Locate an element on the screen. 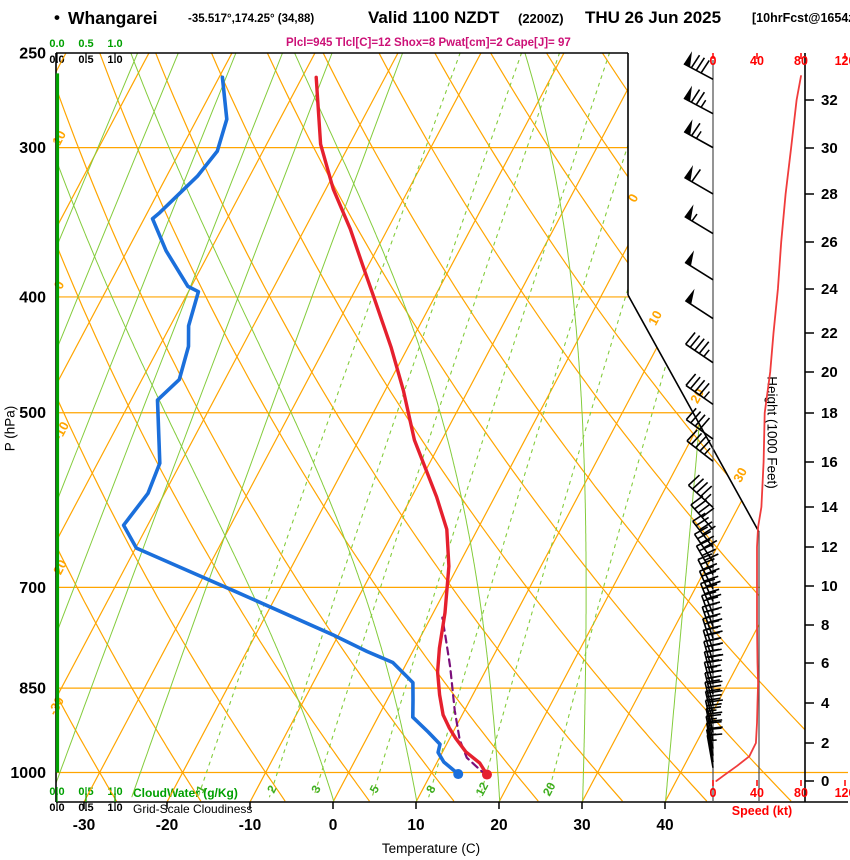 The height and width of the screenshot is (860, 850). valid-time: Valid 1100 NZDT is located at coordinates (434, 17).